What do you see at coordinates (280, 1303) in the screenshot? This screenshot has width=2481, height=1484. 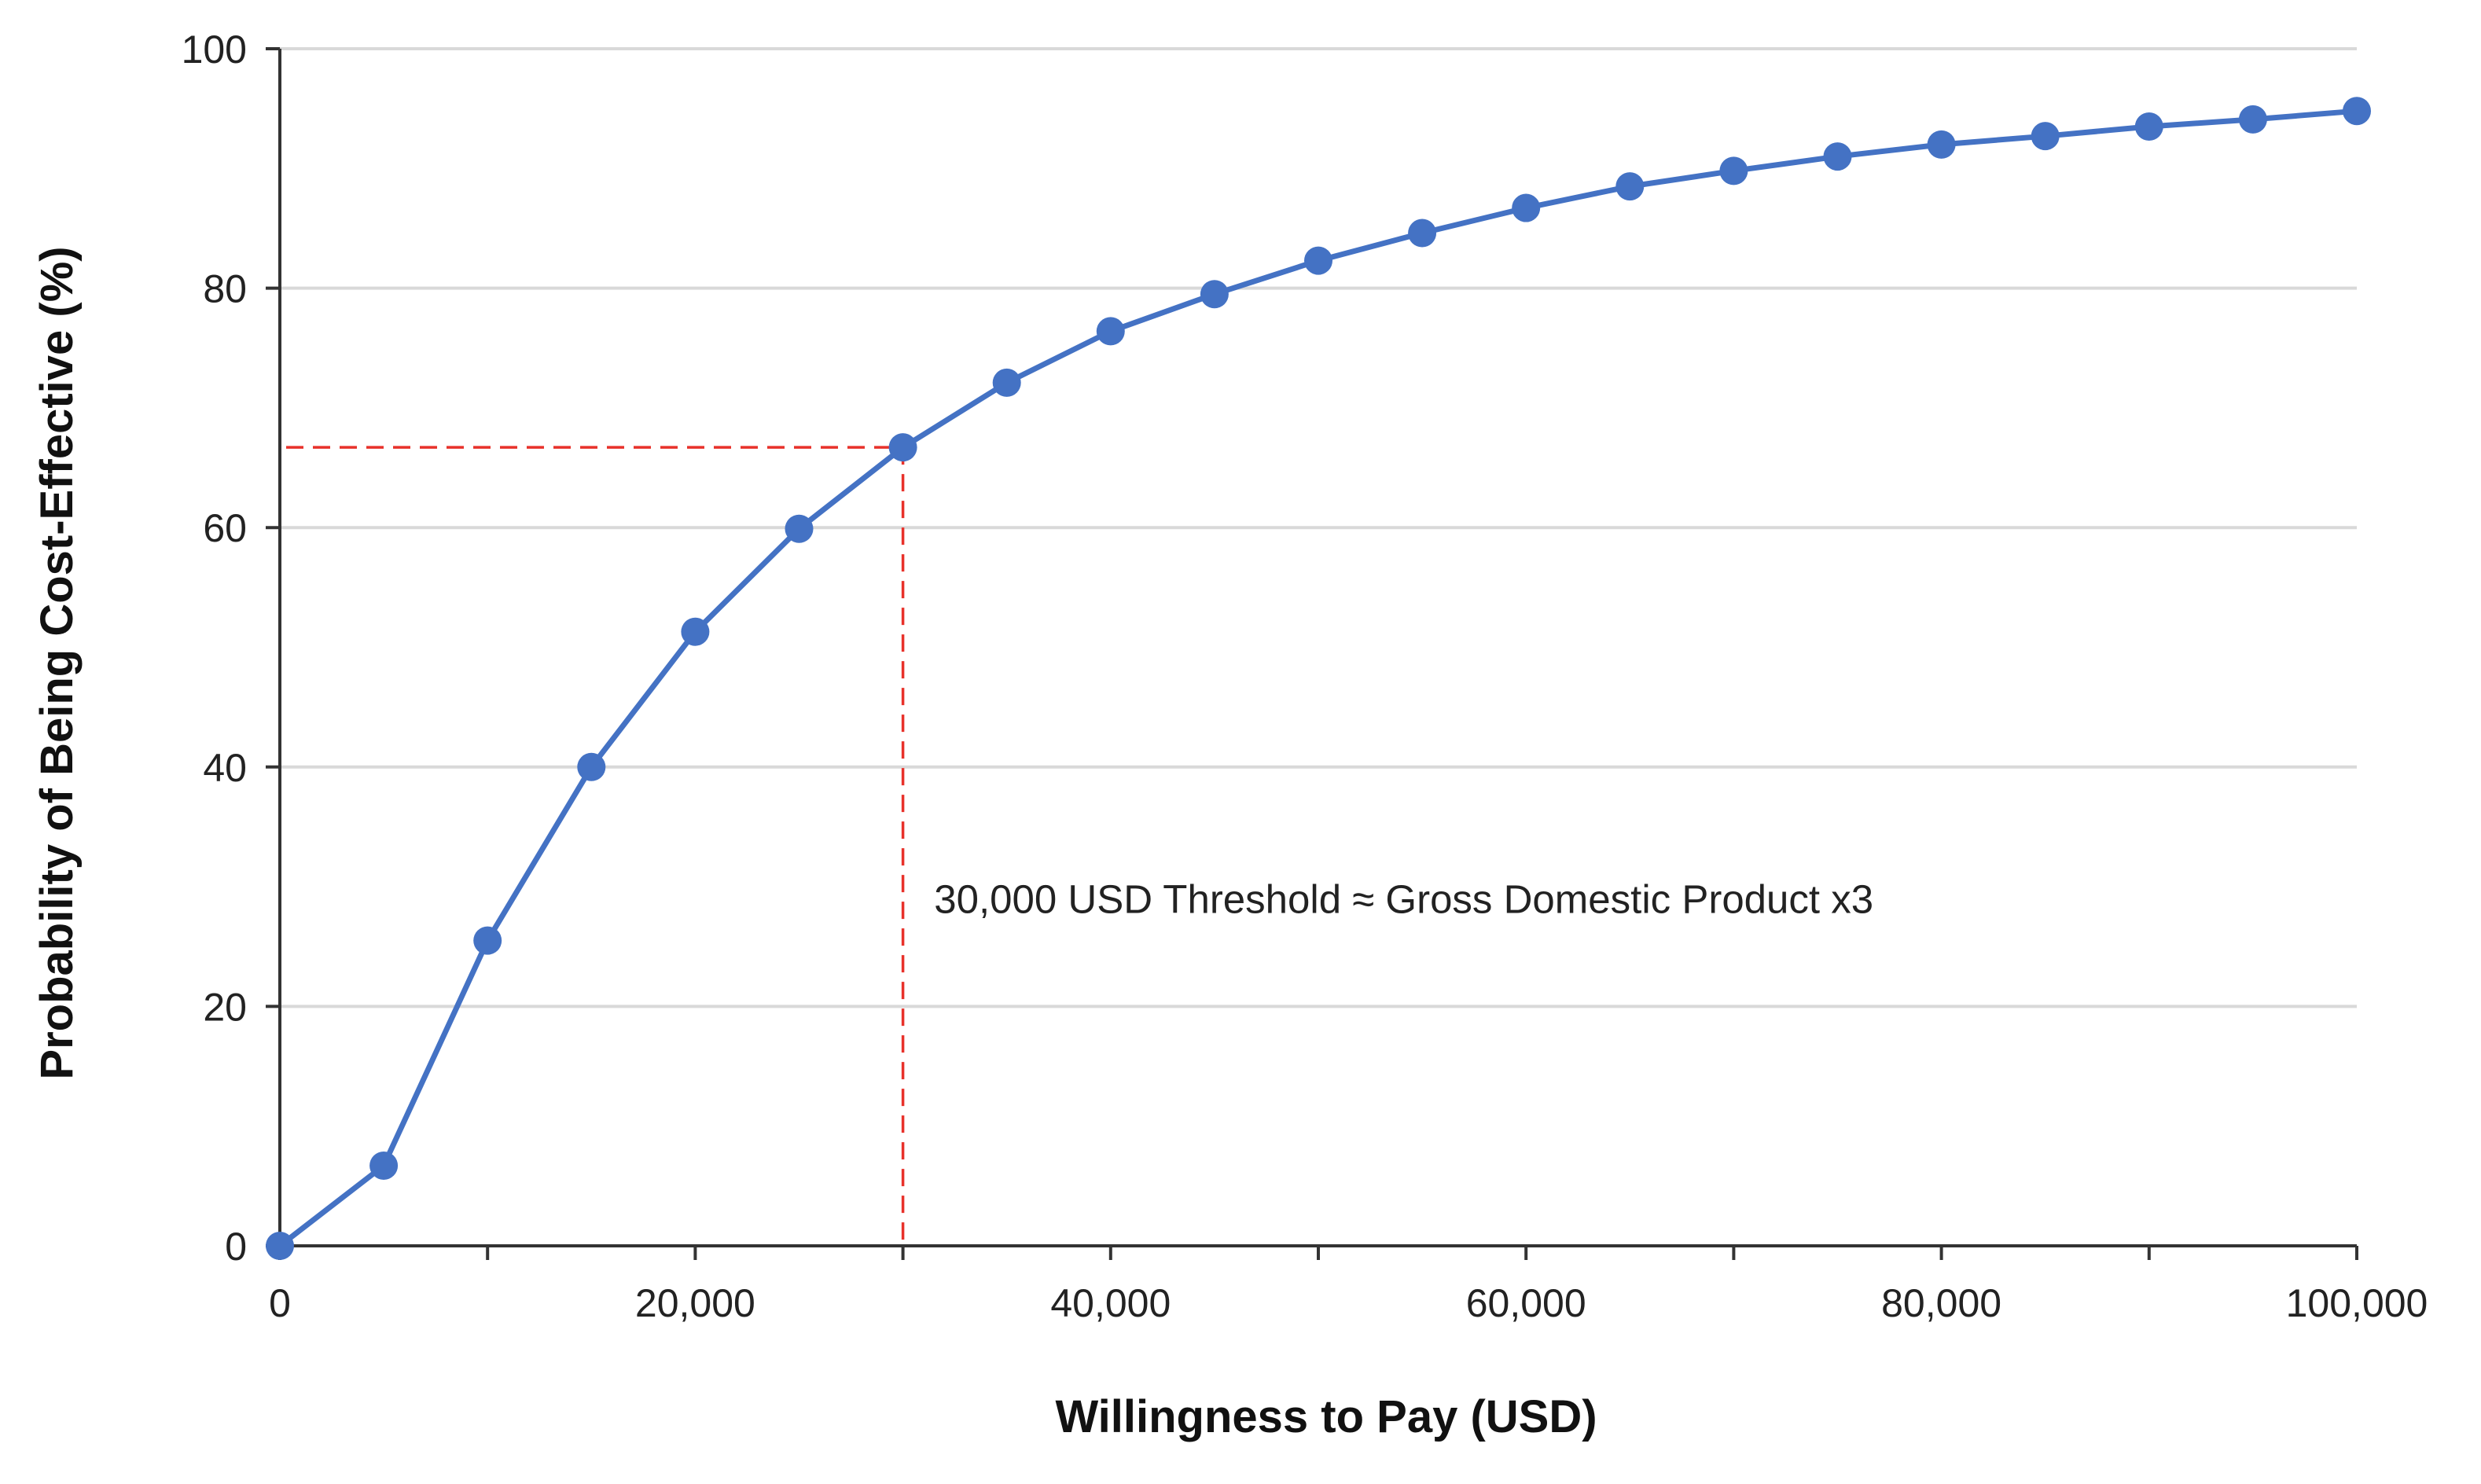 I see `x-tick-label: 0` at bounding box center [280, 1303].